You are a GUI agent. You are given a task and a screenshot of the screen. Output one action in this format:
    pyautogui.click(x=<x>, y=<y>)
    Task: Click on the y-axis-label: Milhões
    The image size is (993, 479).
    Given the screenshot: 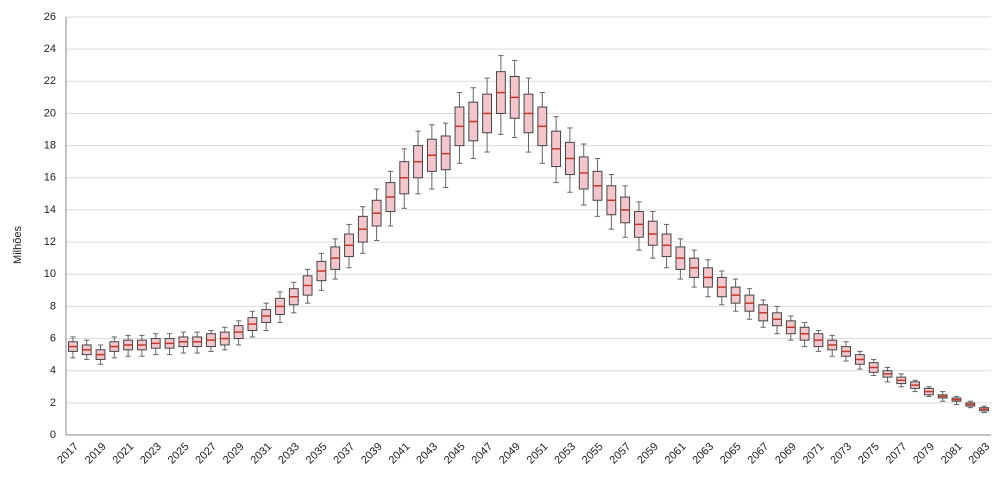 What is the action you would take?
    pyautogui.click(x=18, y=245)
    